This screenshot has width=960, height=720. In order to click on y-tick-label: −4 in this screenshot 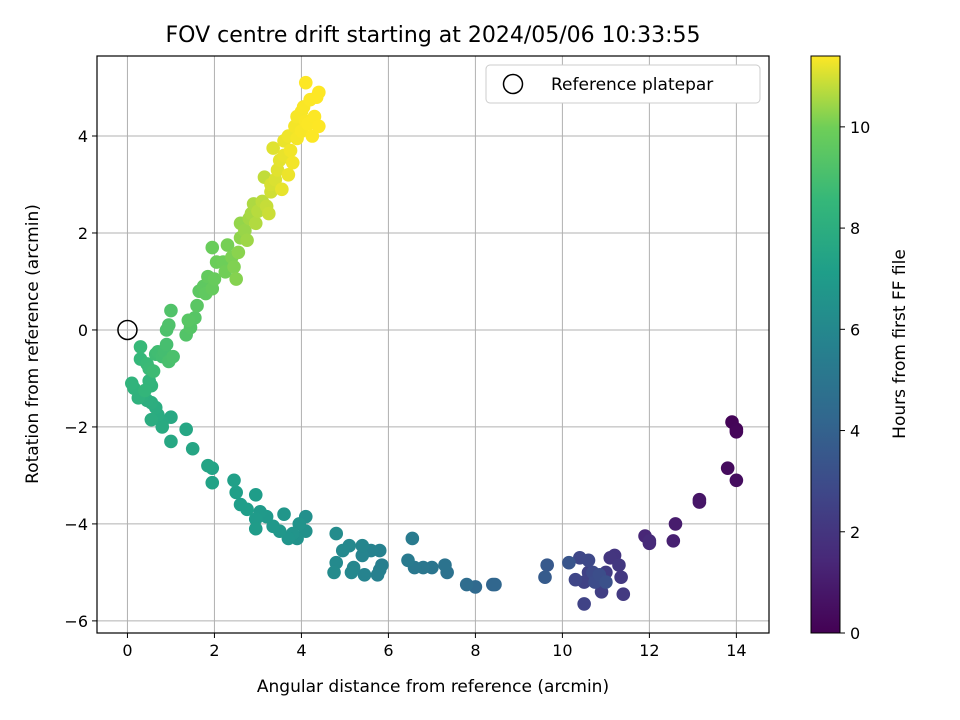, I will do `click(76, 524)`.